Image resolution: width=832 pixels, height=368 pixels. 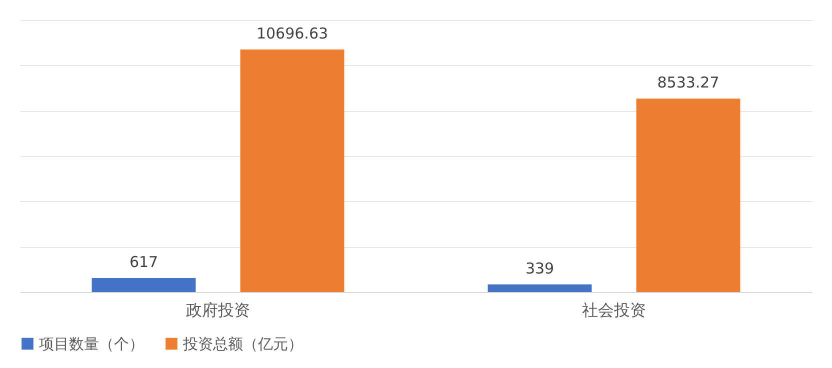 What do you see at coordinates (292, 33) in the screenshot?
I see `data-label: 10696.63` at bounding box center [292, 33].